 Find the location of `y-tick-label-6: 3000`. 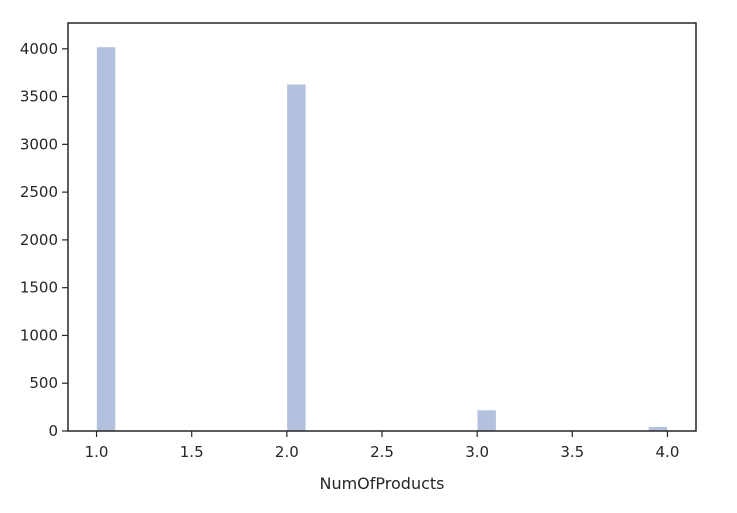

y-tick-label-6: 3000 is located at coordinates (39, 144).